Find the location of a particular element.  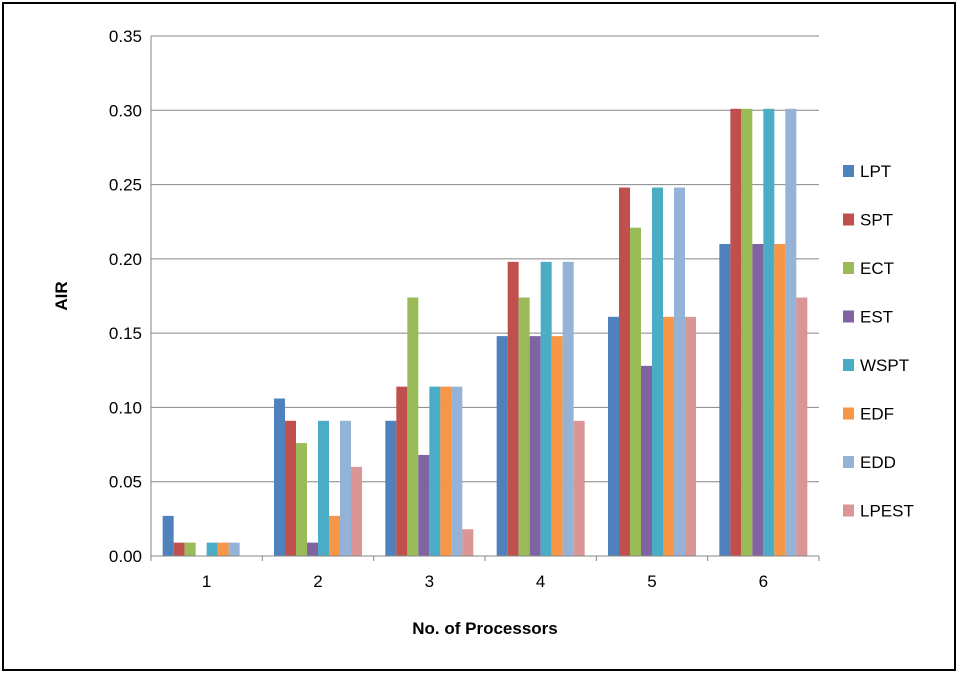

y-tick-label: 0.05 is located at coordinates (125, 482).